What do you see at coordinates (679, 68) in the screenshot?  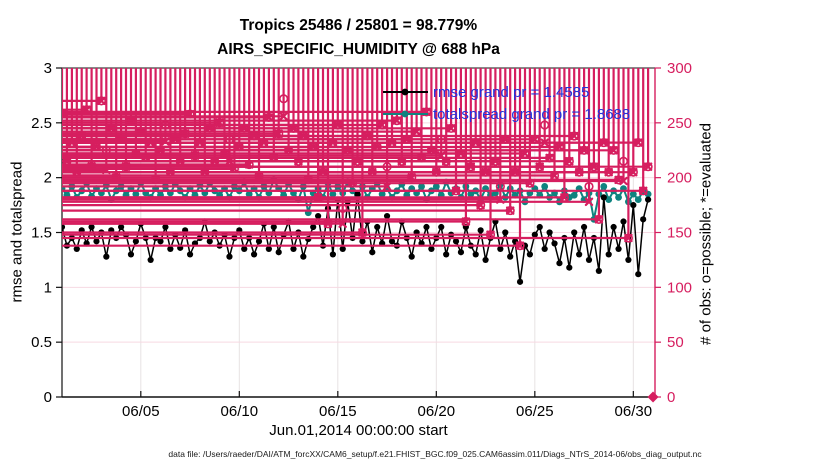 I see `y-tick-label-right: 300` at bounding box center [679, 68].